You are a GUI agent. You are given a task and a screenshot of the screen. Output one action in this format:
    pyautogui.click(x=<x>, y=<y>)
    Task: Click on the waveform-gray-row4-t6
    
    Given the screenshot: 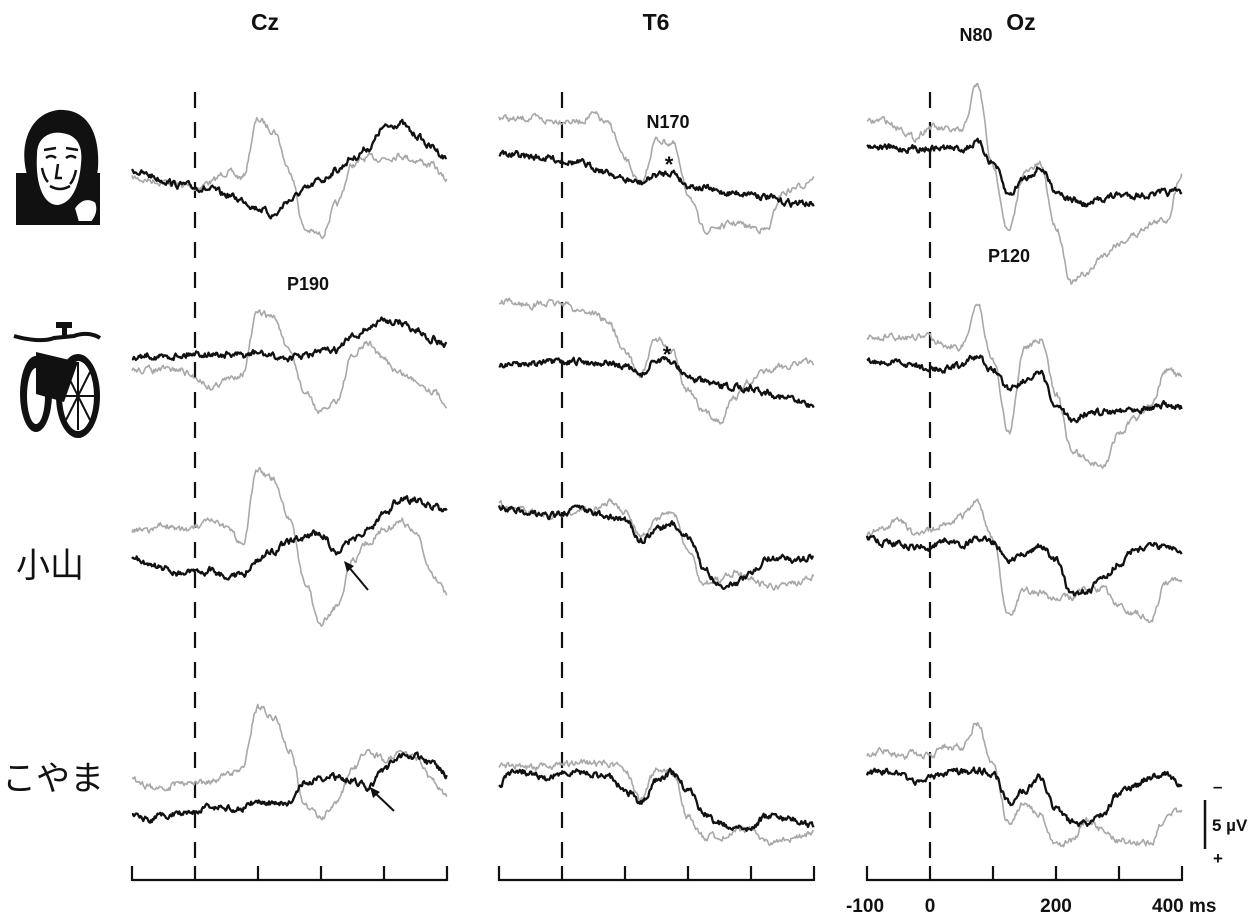 What is the action you would take?
    pyautogui.click(x=656, y=802)
    